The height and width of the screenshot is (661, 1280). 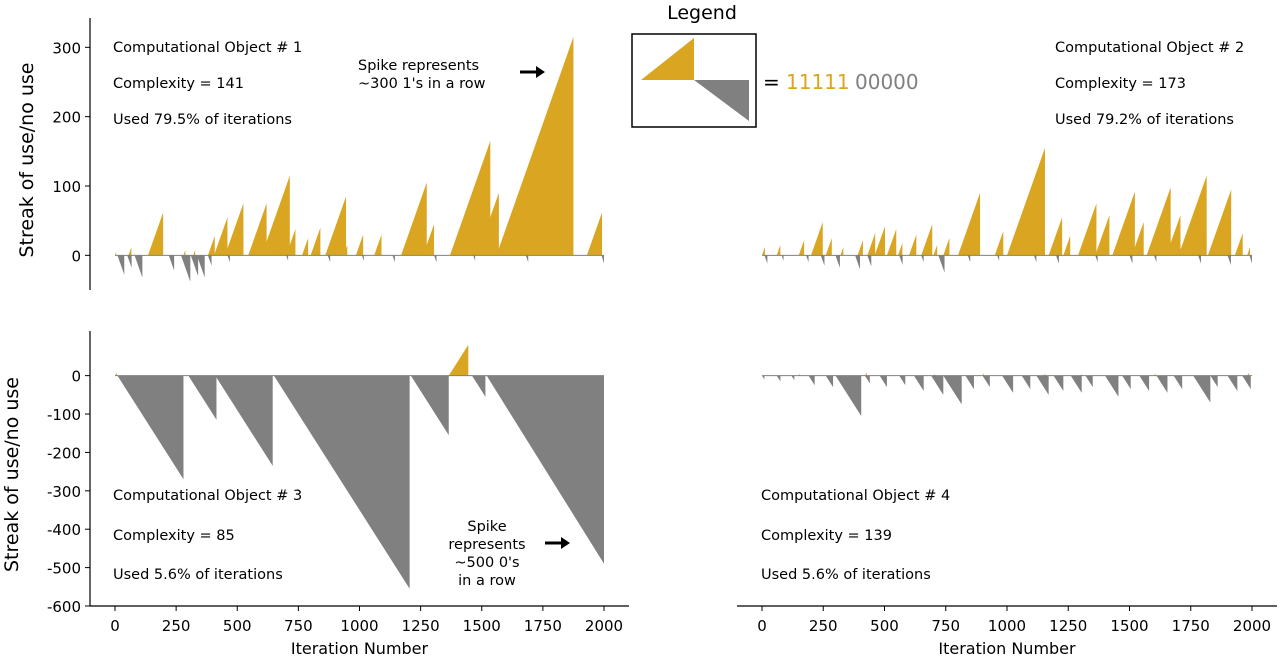 What do you see at coordinates (66, 118) in the screenshot?
I see `y-tick-label: 200` at bounding box center [66, 118].